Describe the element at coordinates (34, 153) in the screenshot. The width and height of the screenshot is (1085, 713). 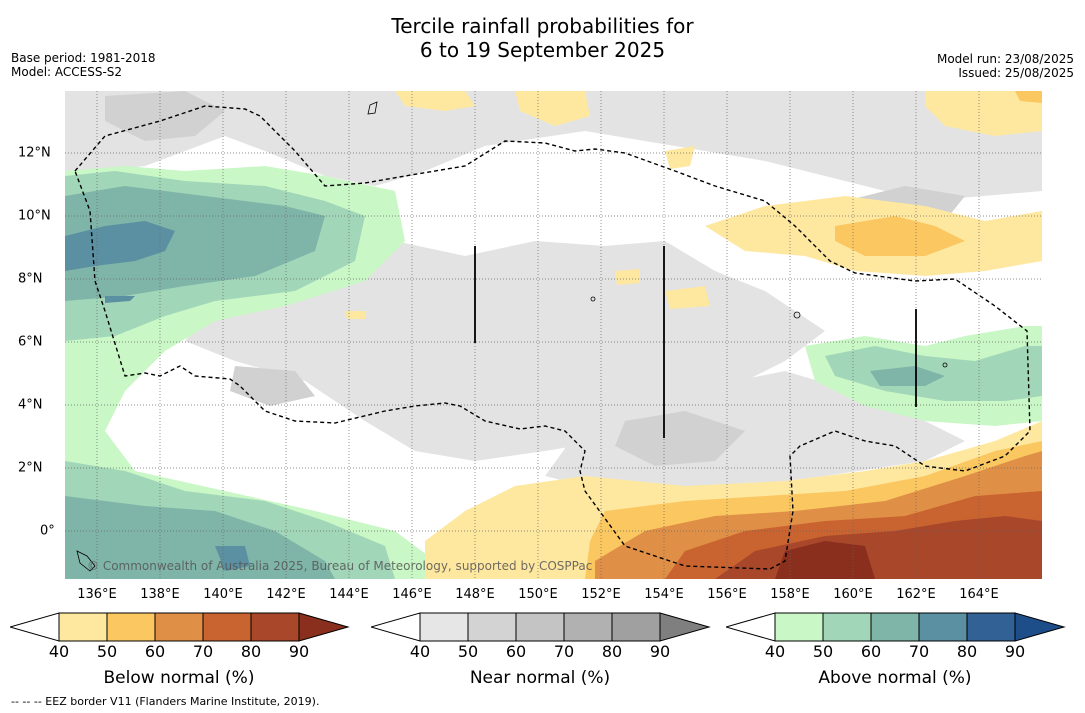
I see `lat-label-12n: 12°N` at that location.